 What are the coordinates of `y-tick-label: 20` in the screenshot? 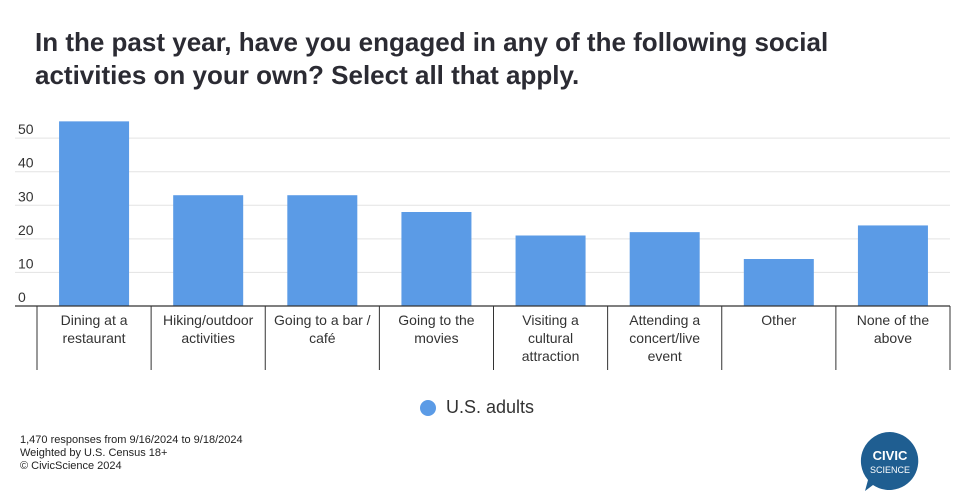 It's located at (26, 230).